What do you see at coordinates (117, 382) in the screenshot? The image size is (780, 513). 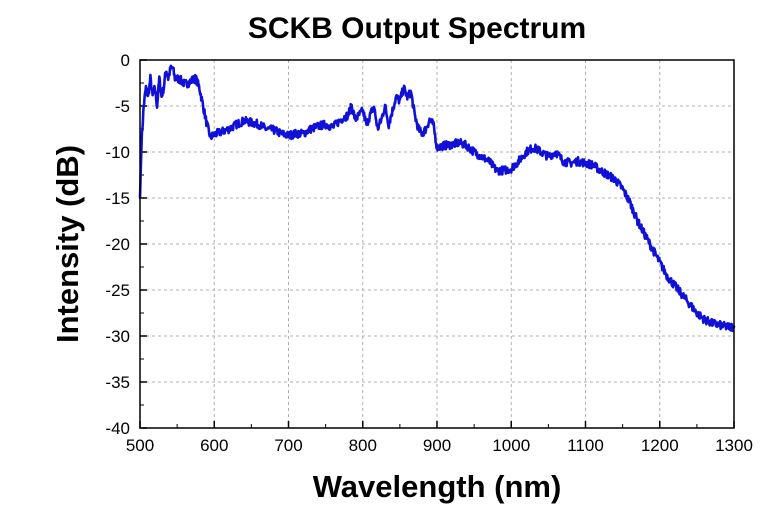 I see `y-tick-label: -35` at bounding box center [117, 382].